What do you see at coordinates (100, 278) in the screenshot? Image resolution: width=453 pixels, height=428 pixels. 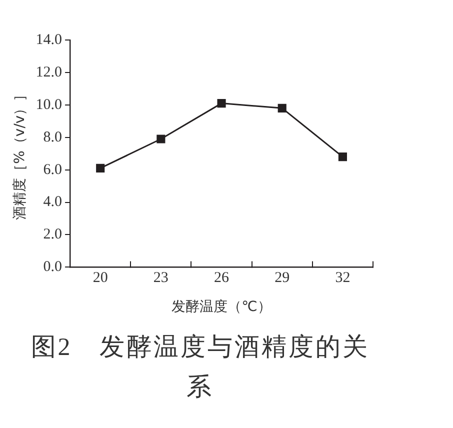 I see `x-tick-label: 20` at bounding box center [100, 278].